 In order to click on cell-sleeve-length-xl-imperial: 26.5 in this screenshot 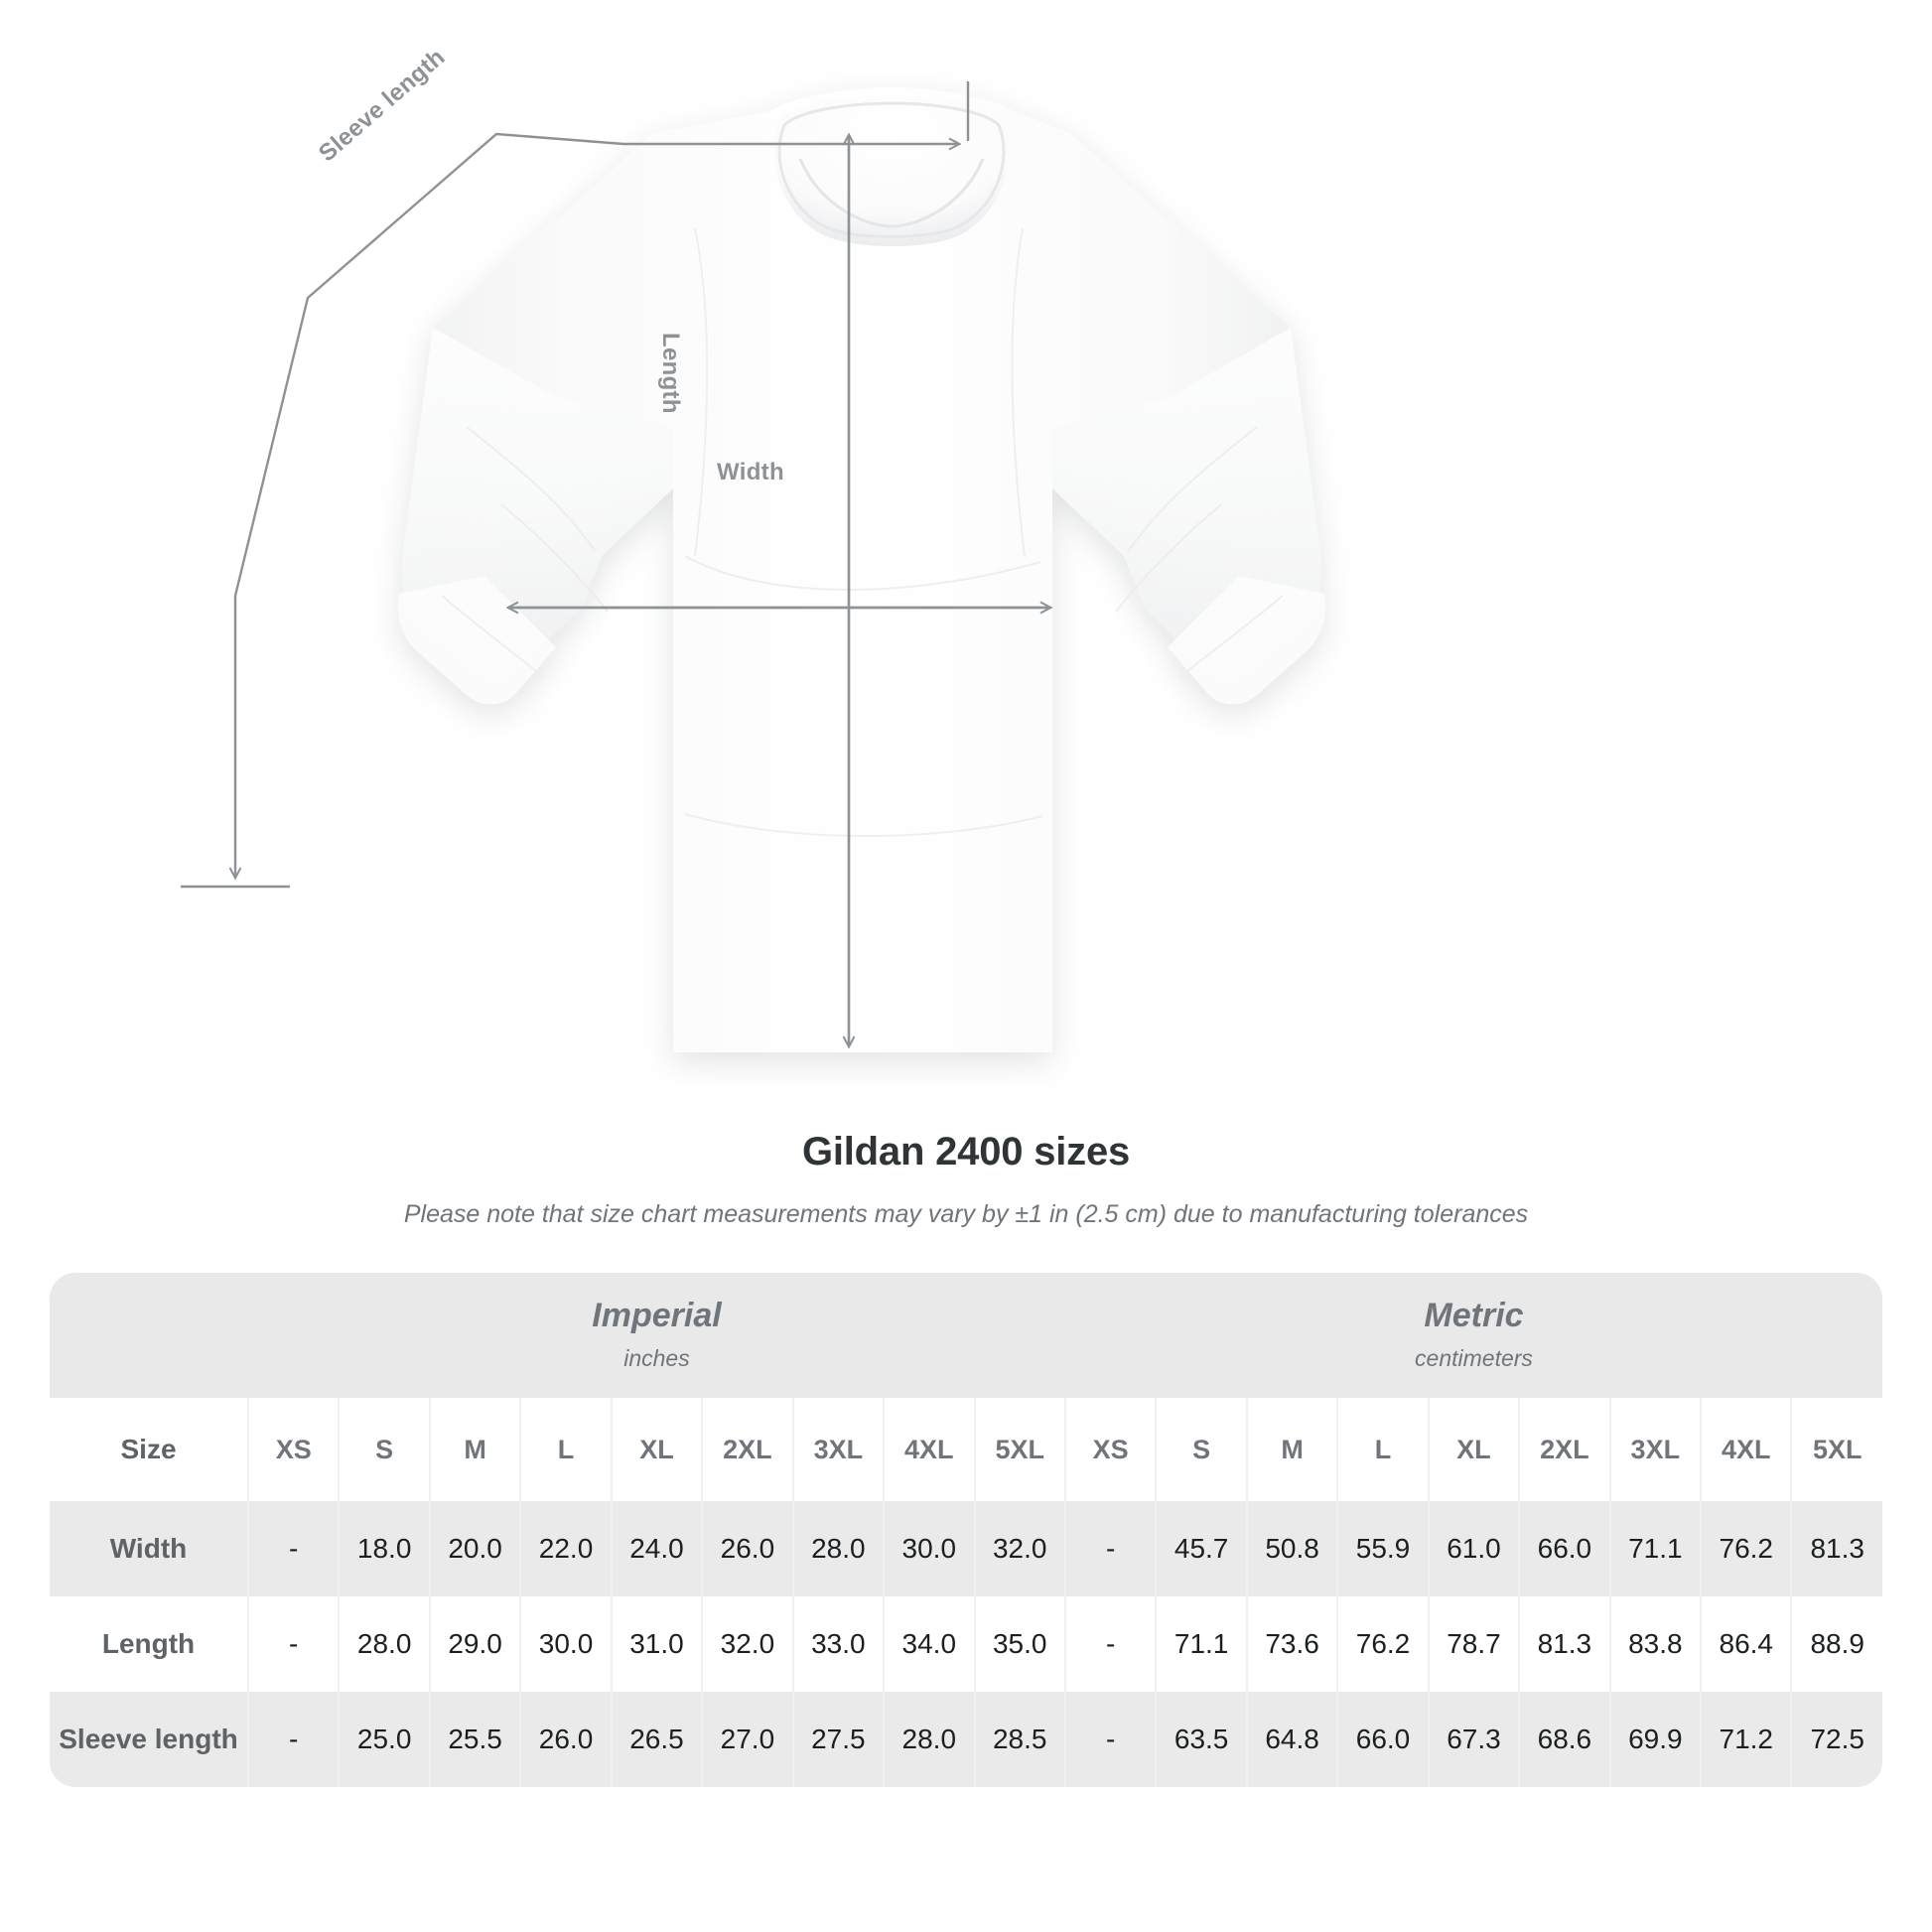, I will do `click(658, 1740)`.